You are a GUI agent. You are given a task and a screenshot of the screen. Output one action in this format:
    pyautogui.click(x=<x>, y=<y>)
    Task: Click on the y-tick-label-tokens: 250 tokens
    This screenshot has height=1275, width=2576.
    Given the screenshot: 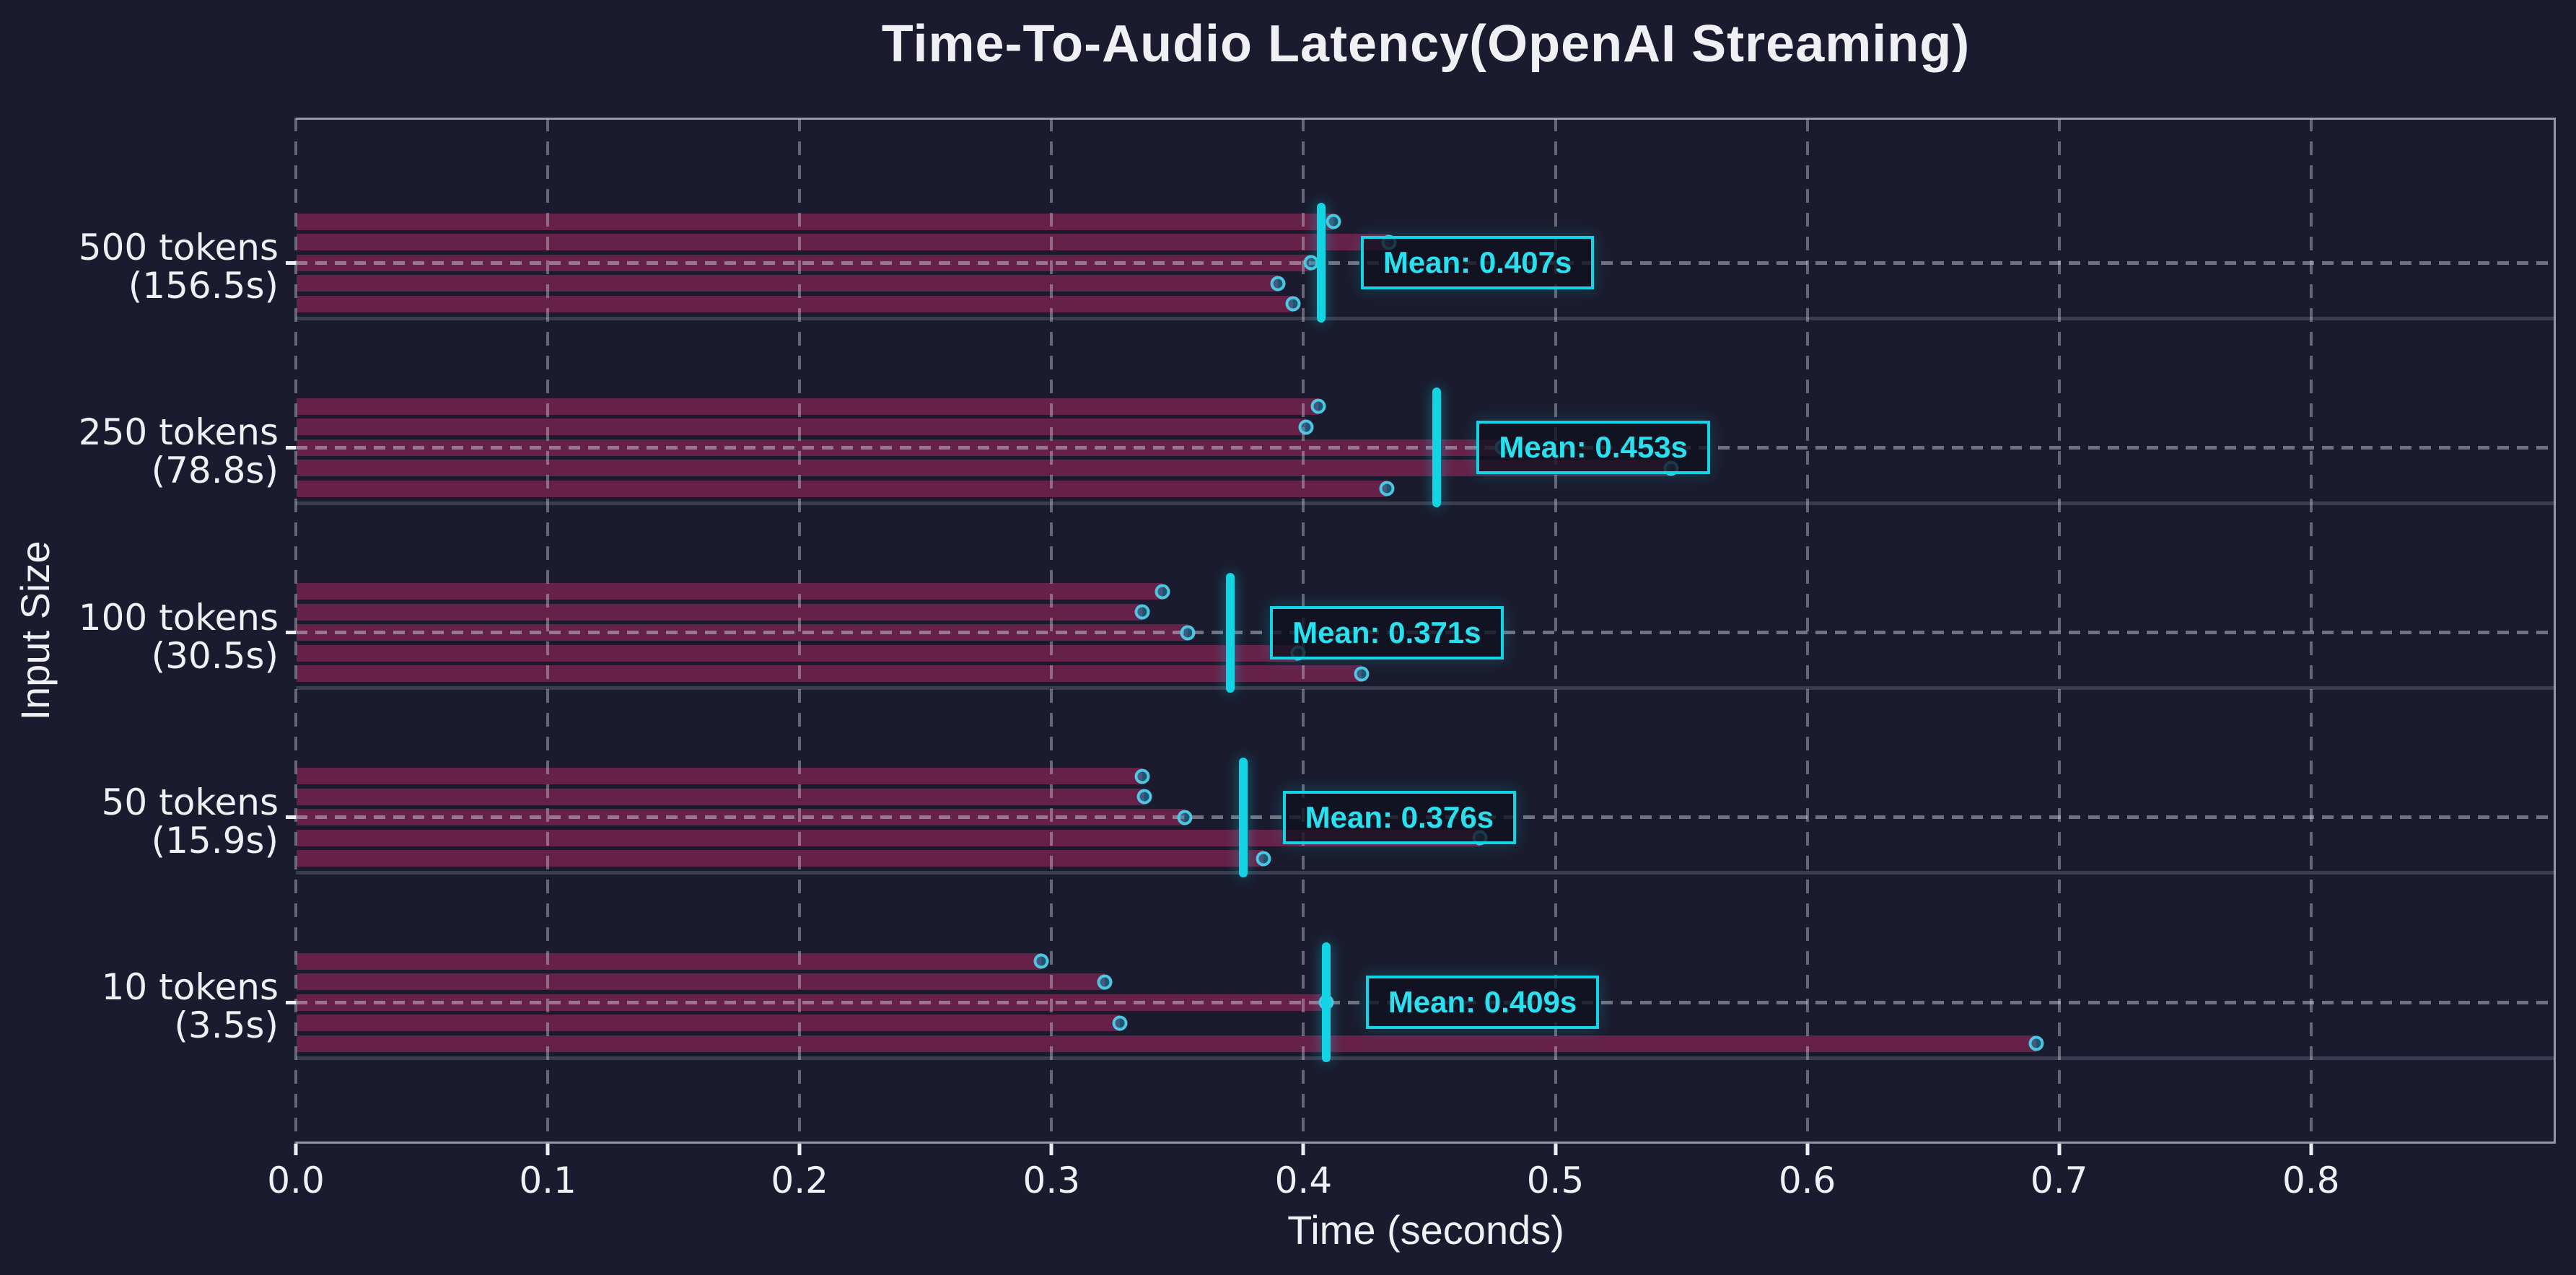 What is the action you would take?
    pyautogui.click(x=178, y=433)
    